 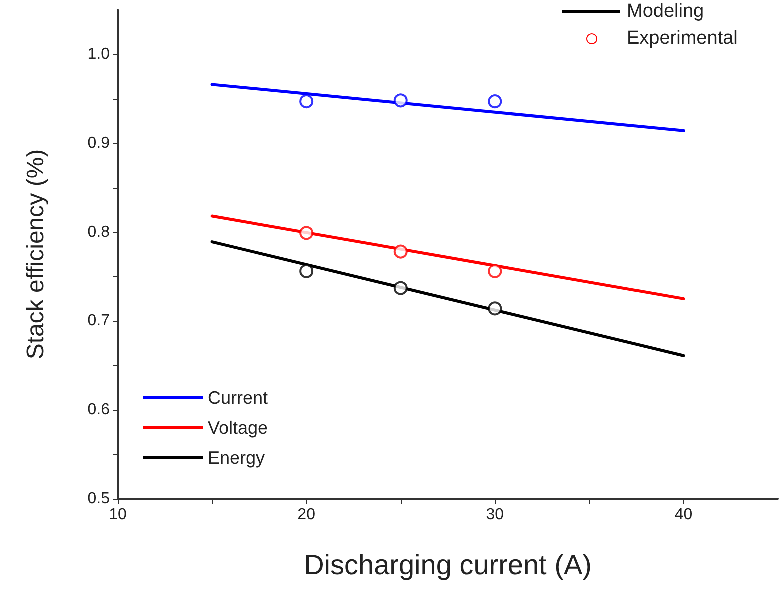 I want to click on x-tick-label: 40, so click(x=683, y=515).